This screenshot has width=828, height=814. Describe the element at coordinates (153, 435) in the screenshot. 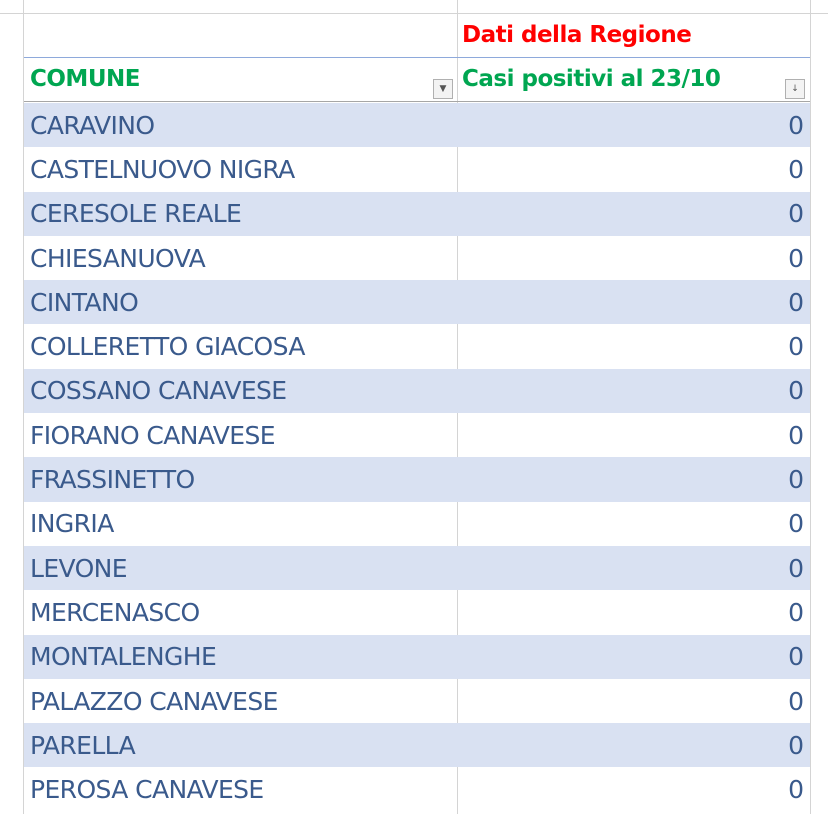

I see `cell-comune: FIORANO CANAVESE` at that location.